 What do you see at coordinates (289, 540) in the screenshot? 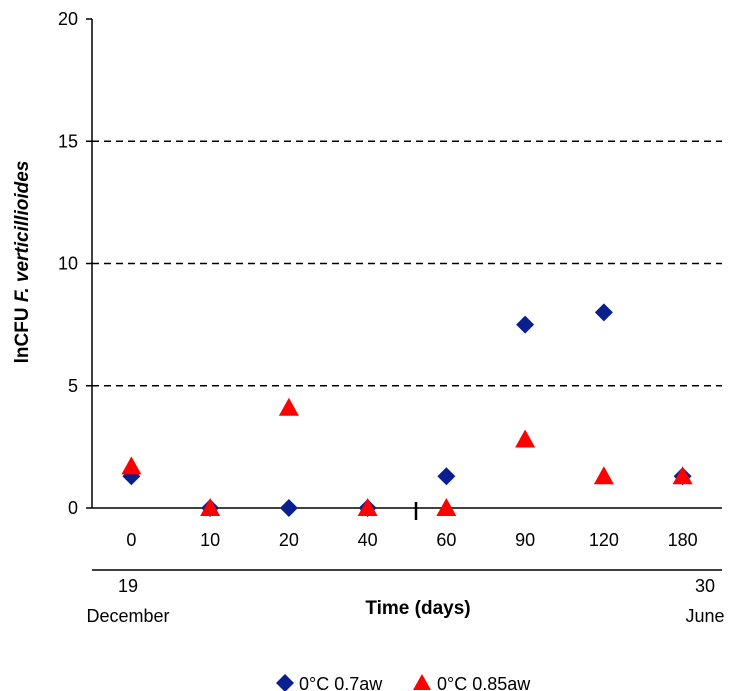
I see `x-tick-label: 20` at bounding box center [289, 540].